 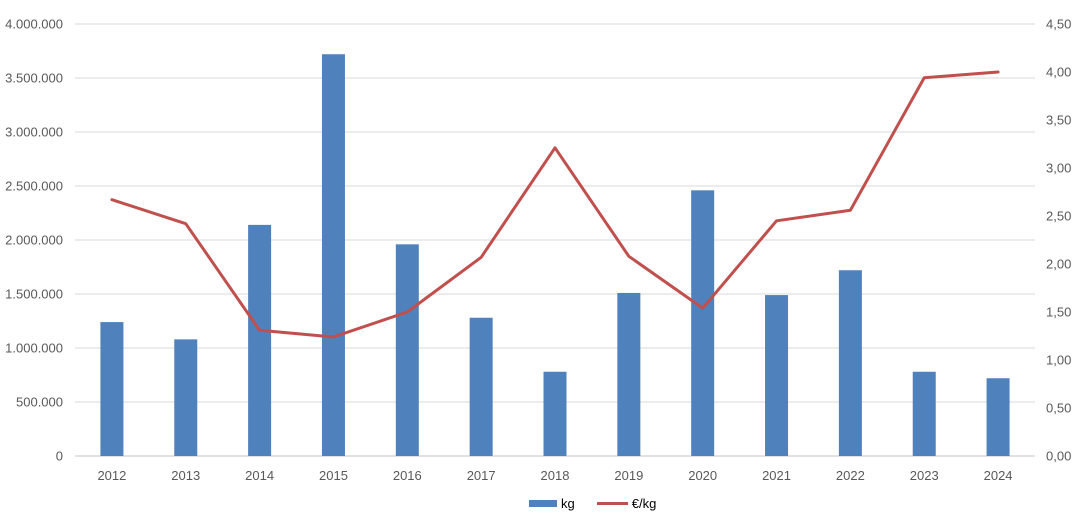 What do you see at coordinates (629, 374) in the screenshot?
I see `bar-2019` at bounding box center [629, 374].